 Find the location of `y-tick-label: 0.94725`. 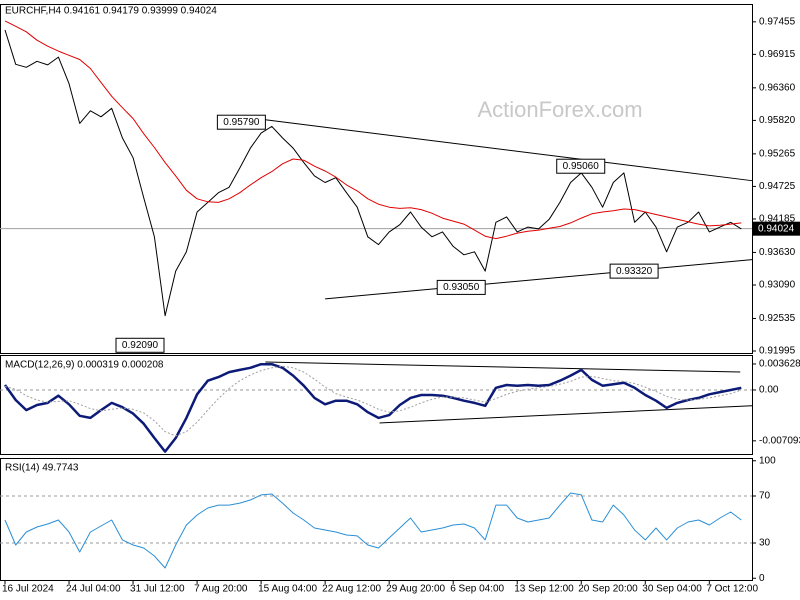

y-tick-label: 0.94725 is located at coordinates (777, 186).